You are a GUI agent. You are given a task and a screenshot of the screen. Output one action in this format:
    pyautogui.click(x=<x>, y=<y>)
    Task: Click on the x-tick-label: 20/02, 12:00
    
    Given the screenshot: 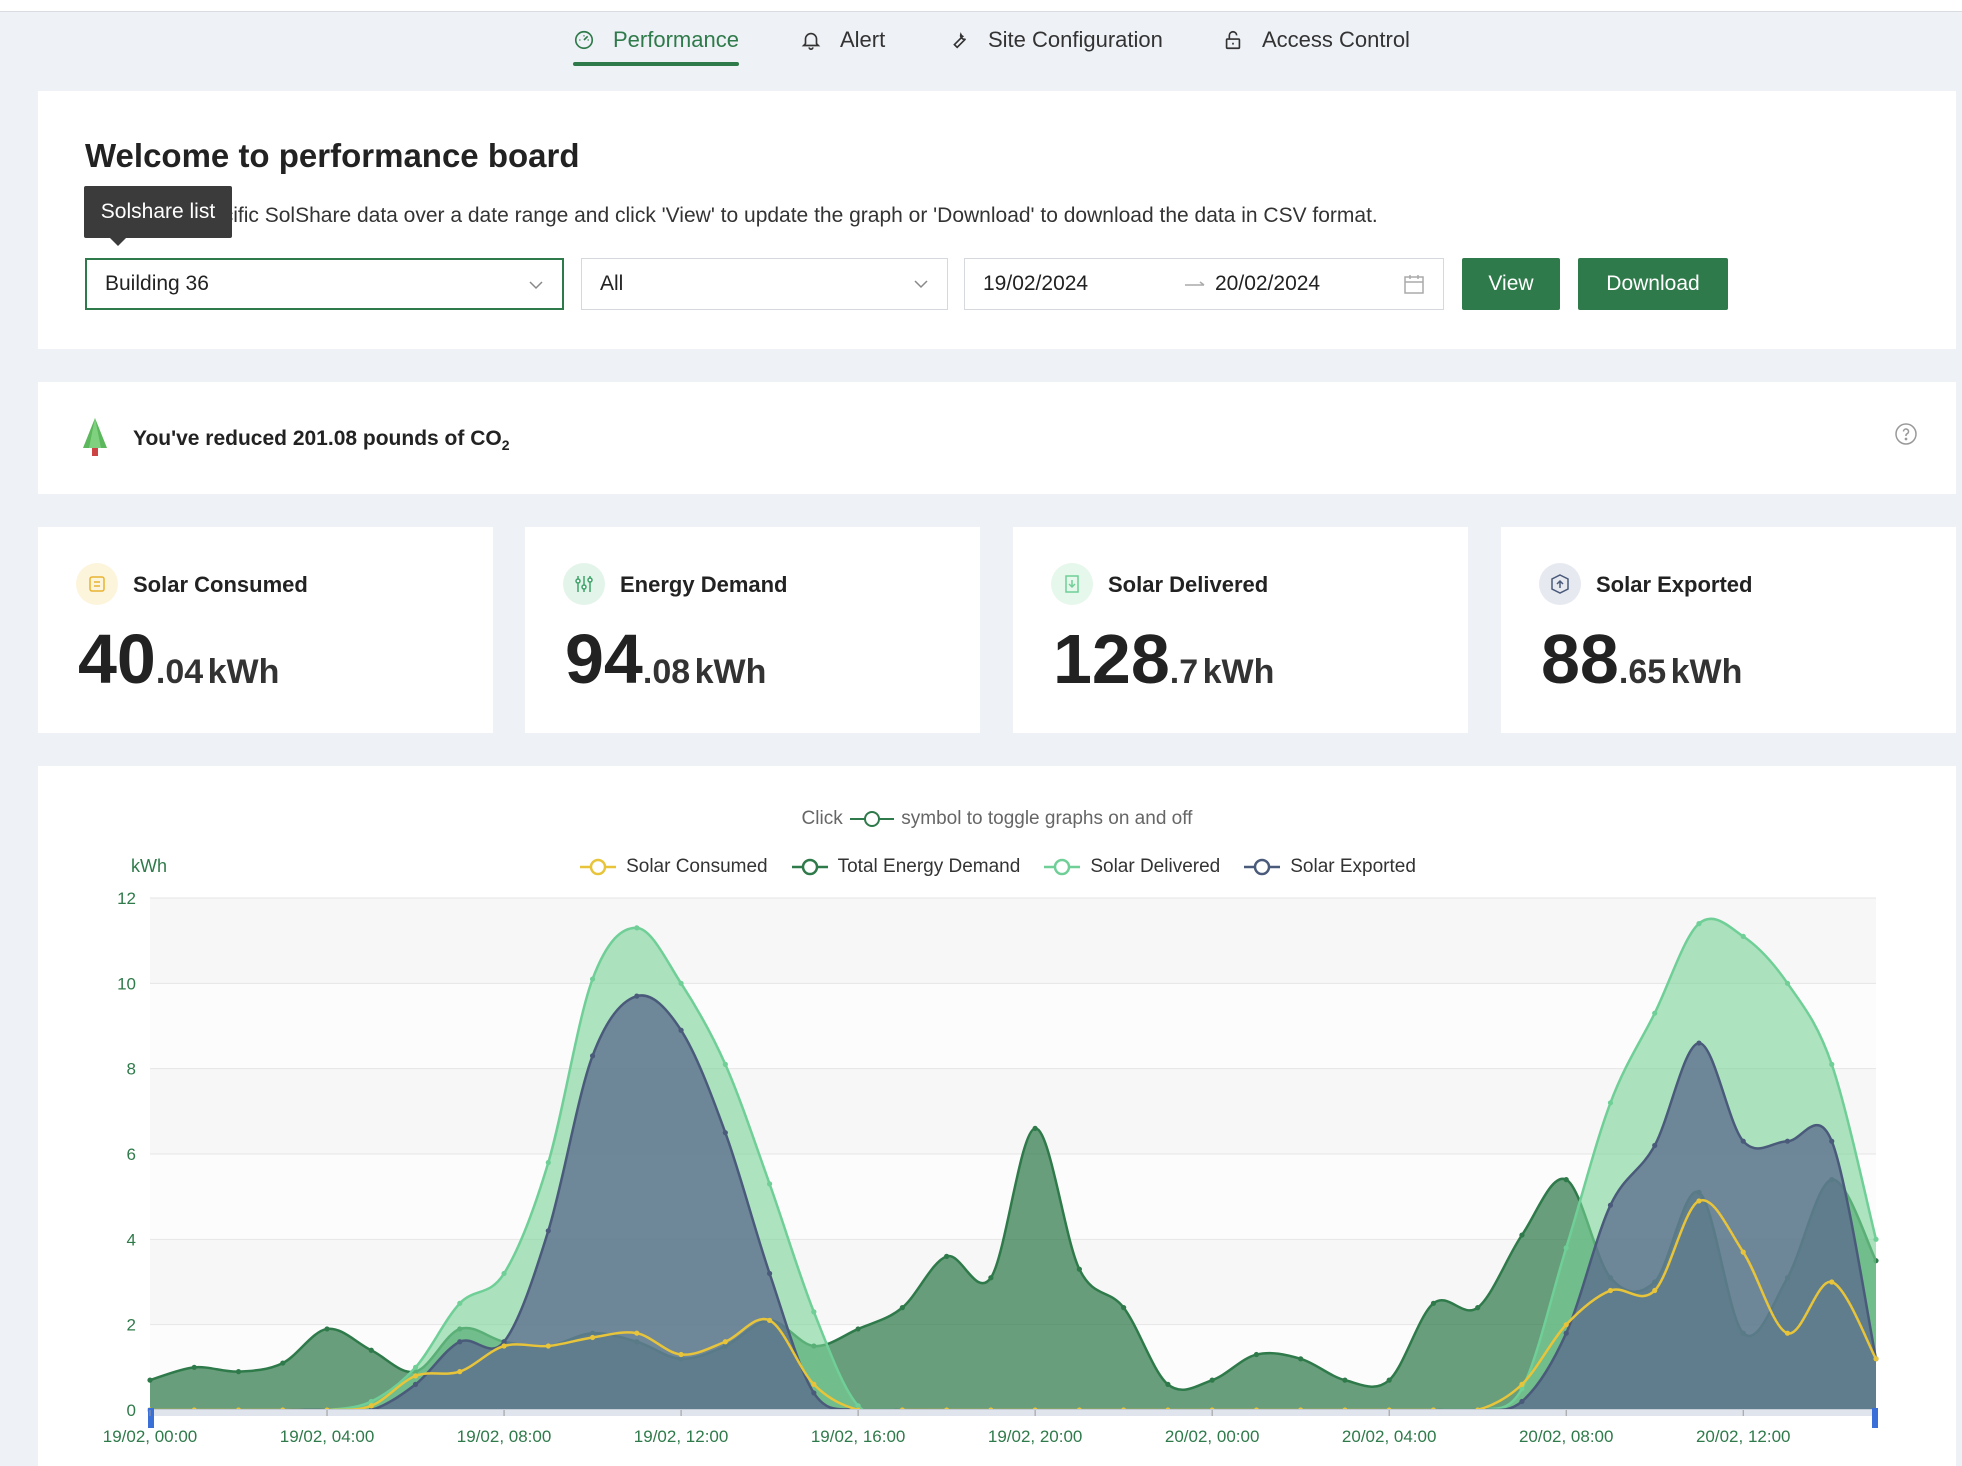 What is the action you would take?
    pyautogui.click(x=1743, y=1436)
    